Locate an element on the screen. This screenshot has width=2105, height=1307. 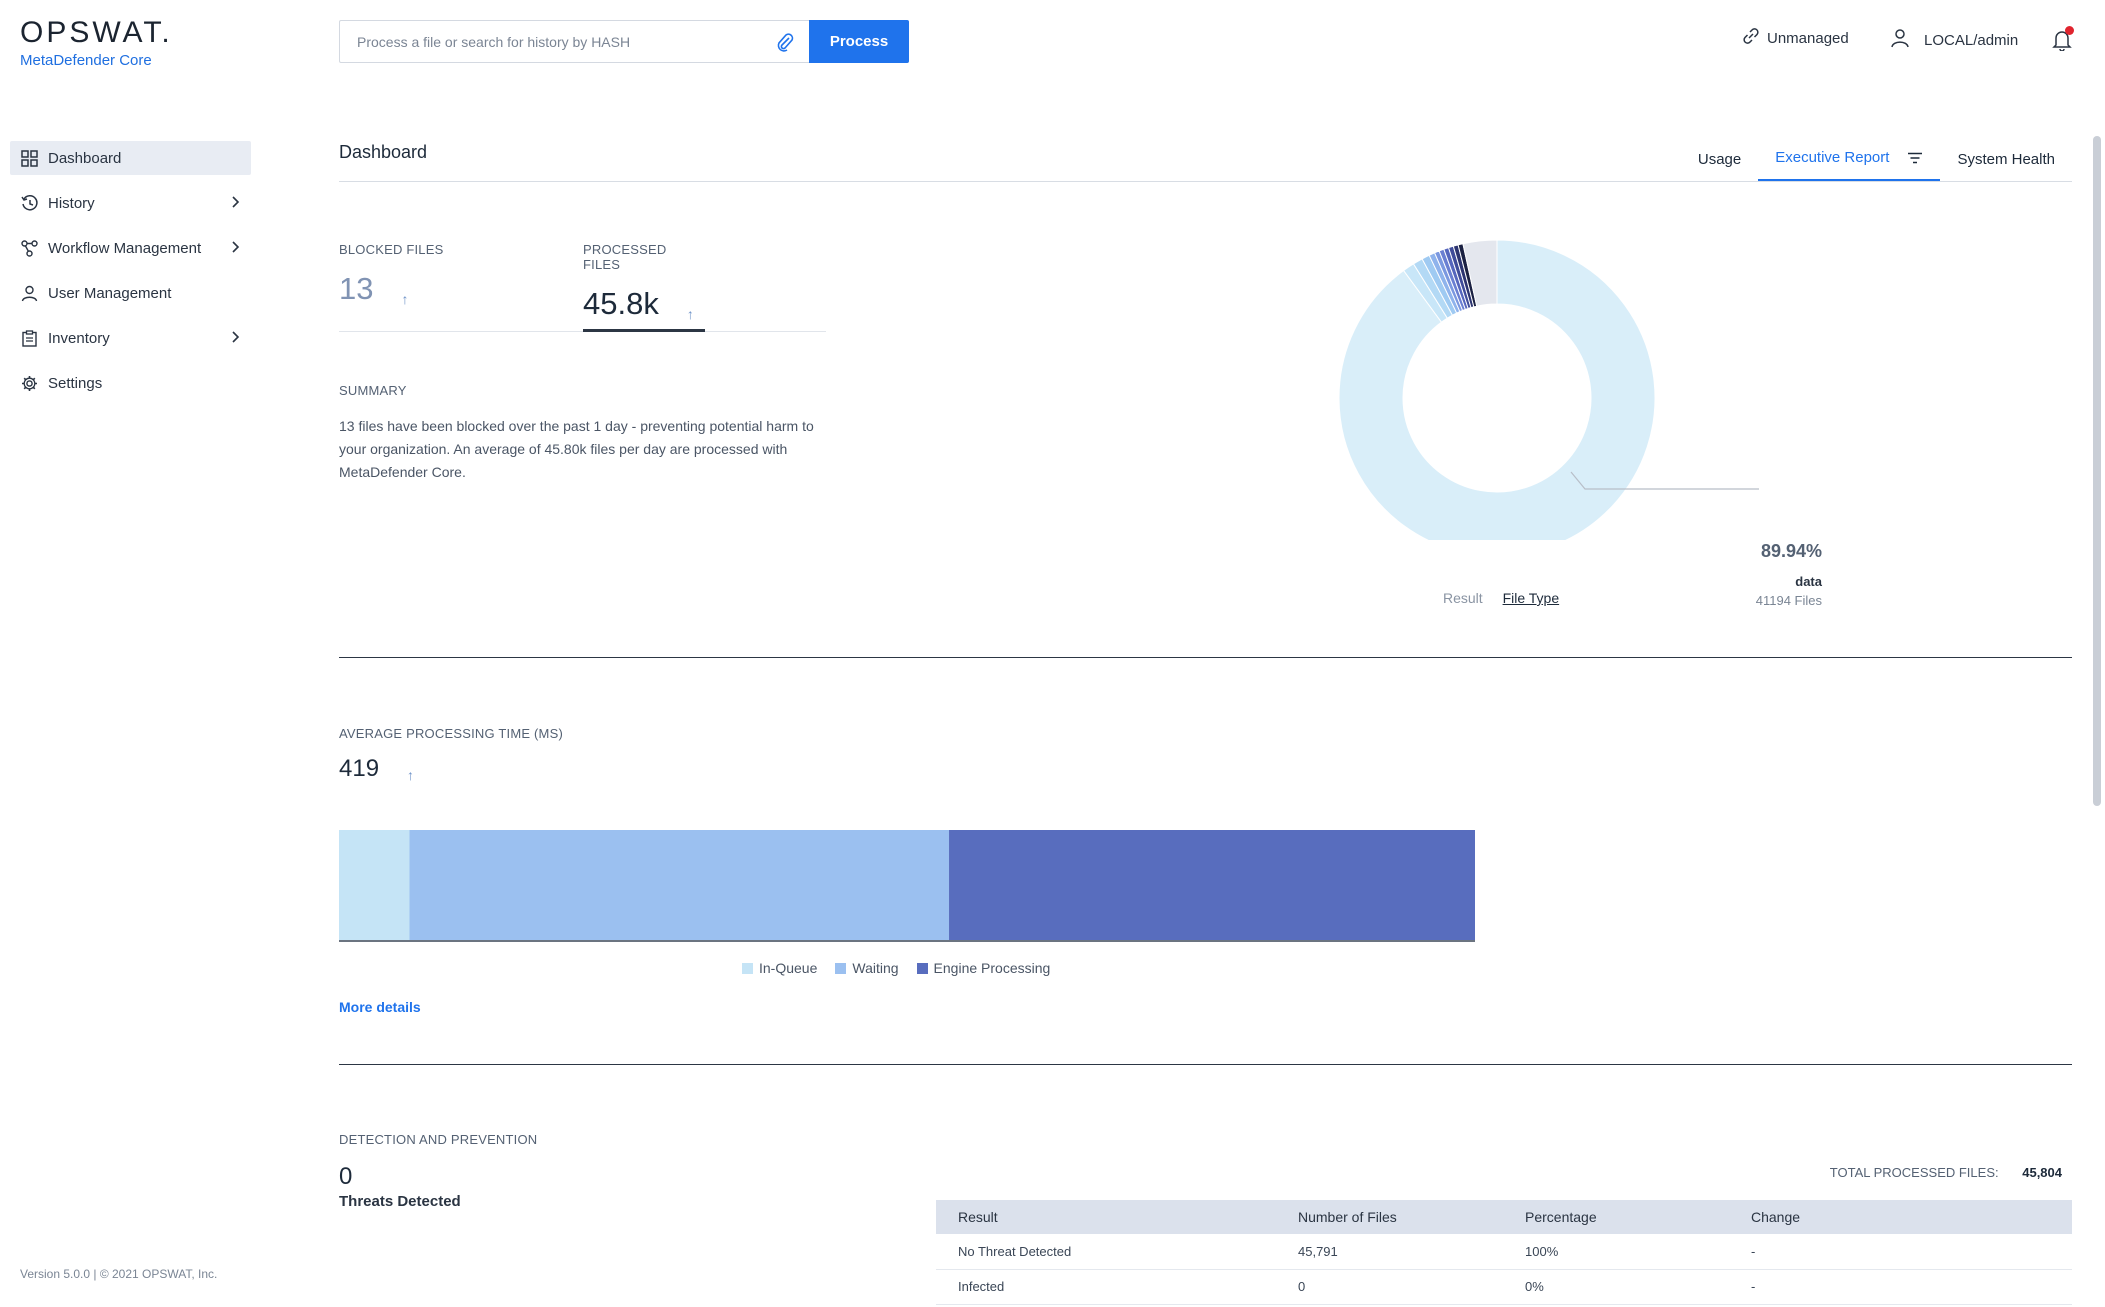
bar-segment-in-queue is located at coordinates (374, 885).